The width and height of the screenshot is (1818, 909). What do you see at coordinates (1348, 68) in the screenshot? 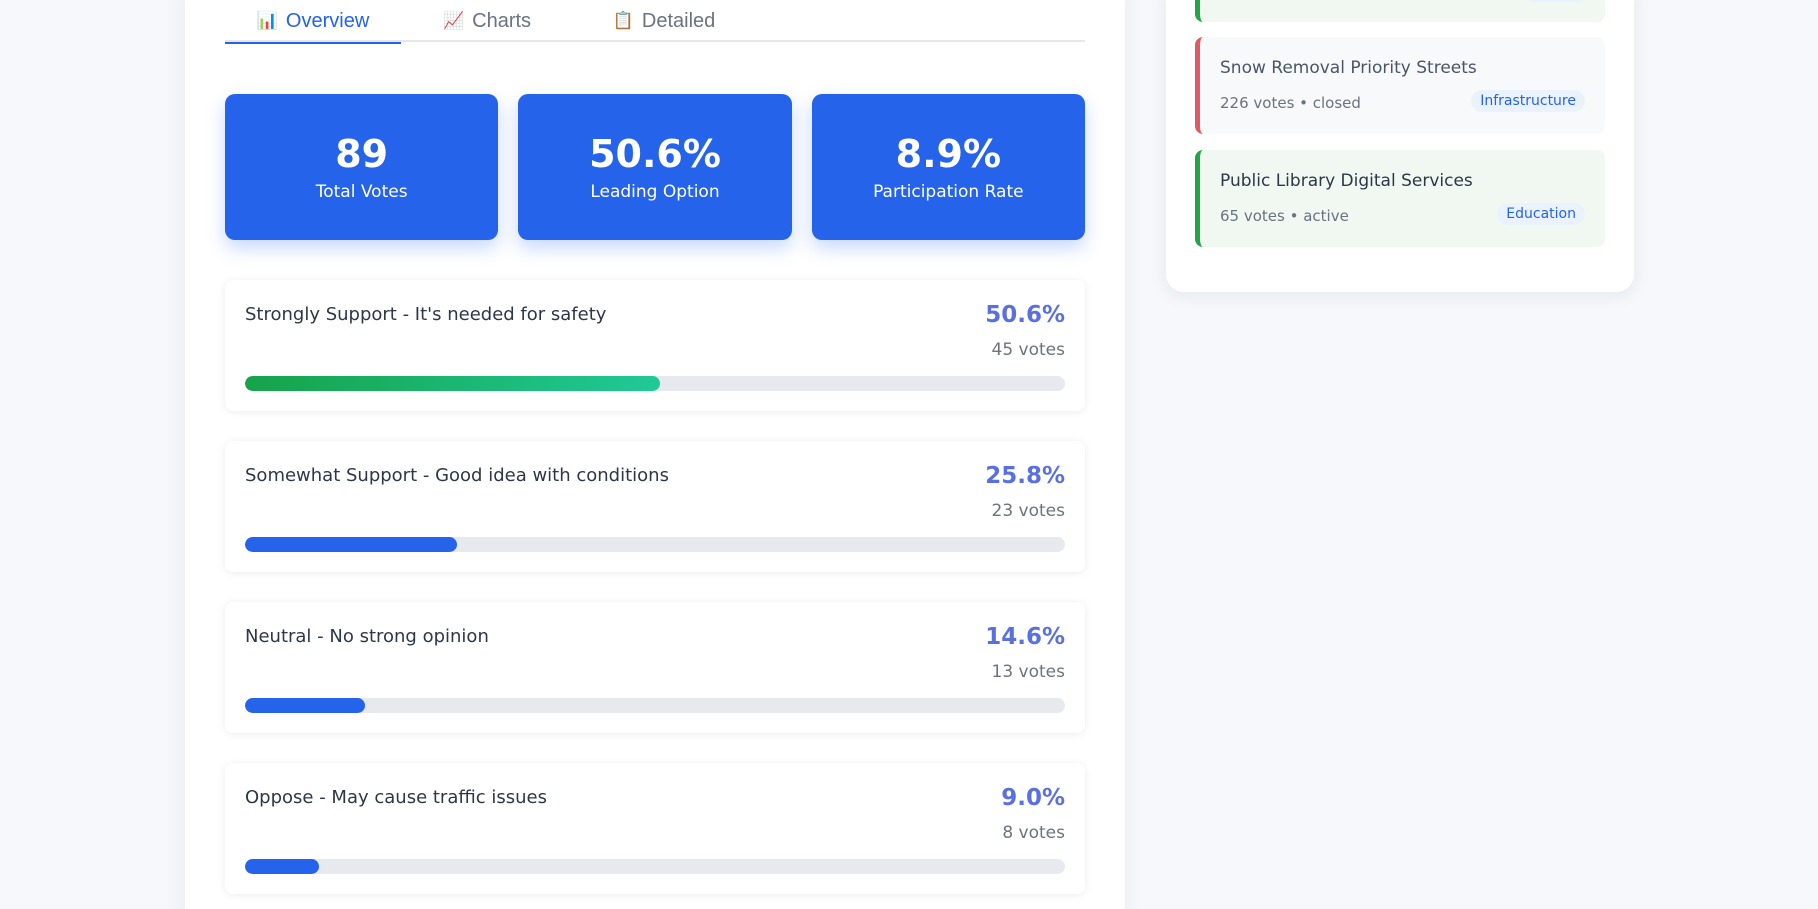
I see `poll-title: Snow Removal Priority Streets` at bounding box center [1348, 68].